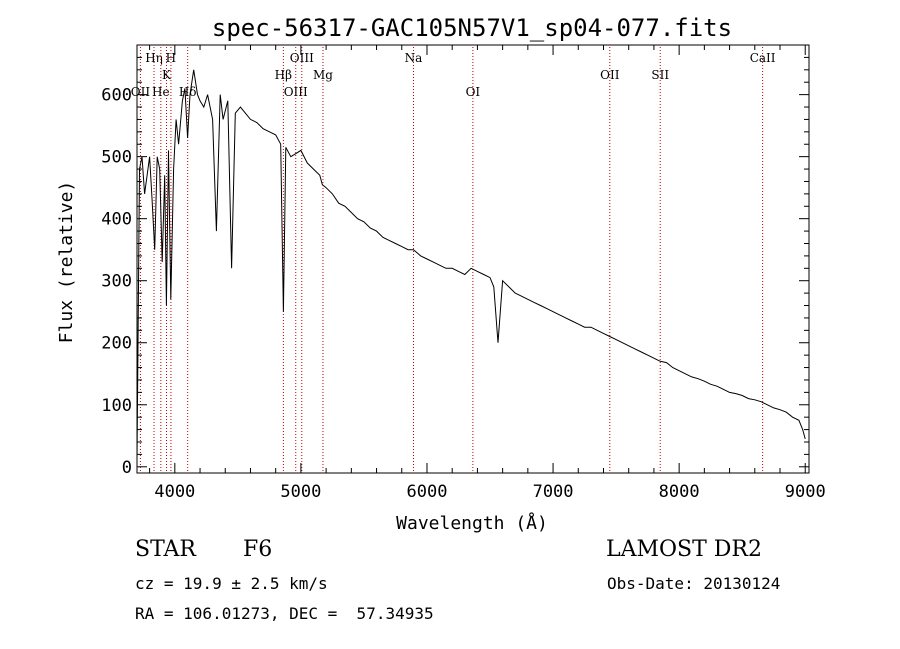 The width and height of the screenshot is (900, 649). I want to click on line-marker-label: K, so click(167, 75).